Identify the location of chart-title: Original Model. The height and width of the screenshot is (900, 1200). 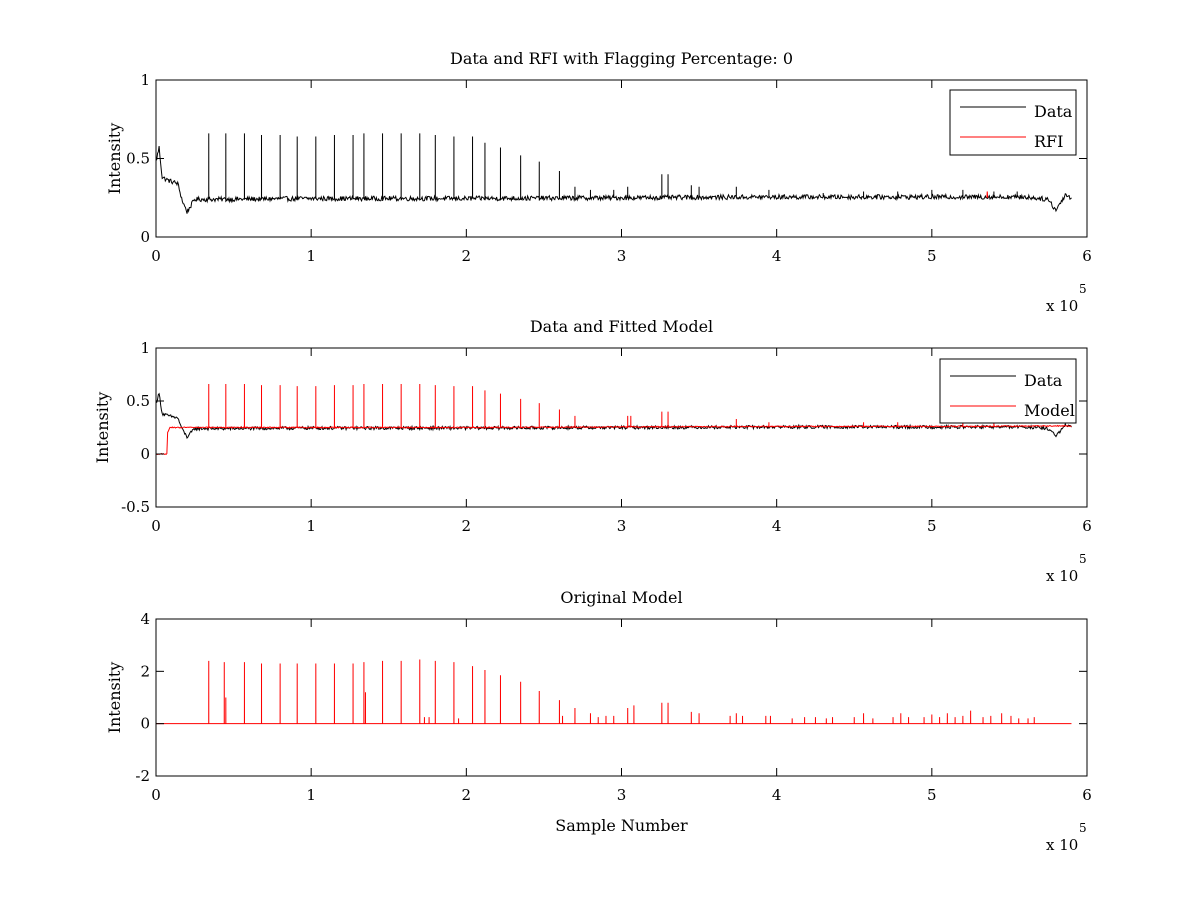
(621, 597).